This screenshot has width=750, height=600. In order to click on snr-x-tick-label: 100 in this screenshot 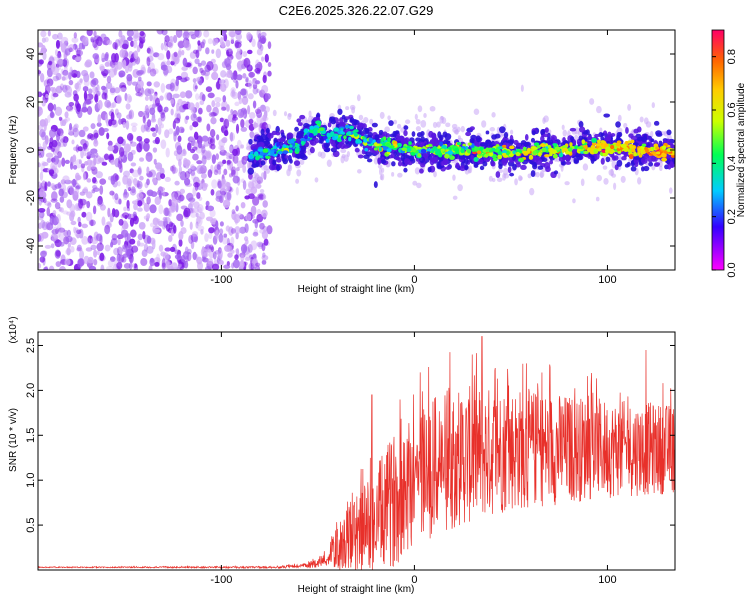, I will do `click(607, 580)`.